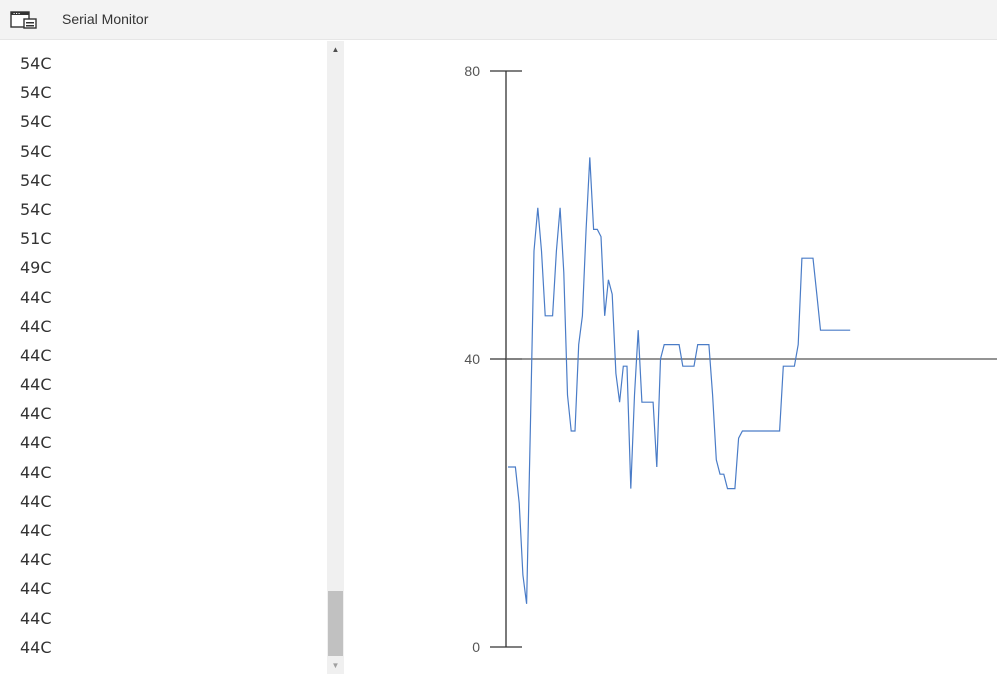 This screenshot has height=674, width=997. What do you see at coordinates (472, 71) in the screenshot?
I see `y-axis-tick-label: 80` at bounding box center [472, 71].